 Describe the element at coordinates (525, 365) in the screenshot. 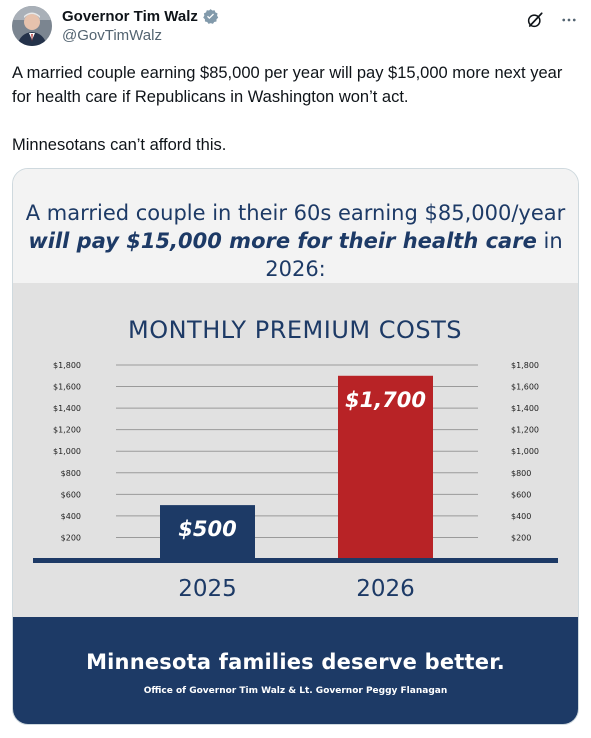

I see `y-tick-label-right: $1,800` at that location.